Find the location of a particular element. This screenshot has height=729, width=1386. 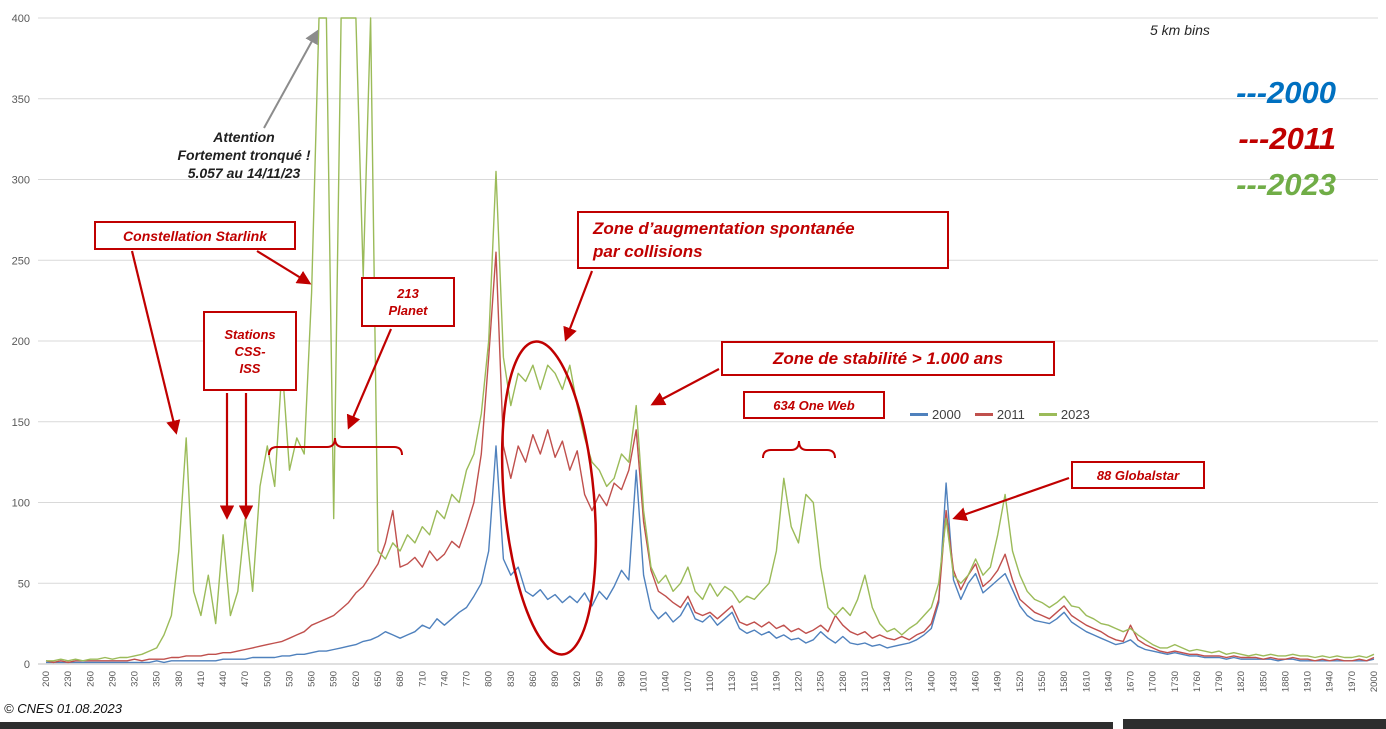

legend-item-2011: 2011 is located at coordinates (999, 414).